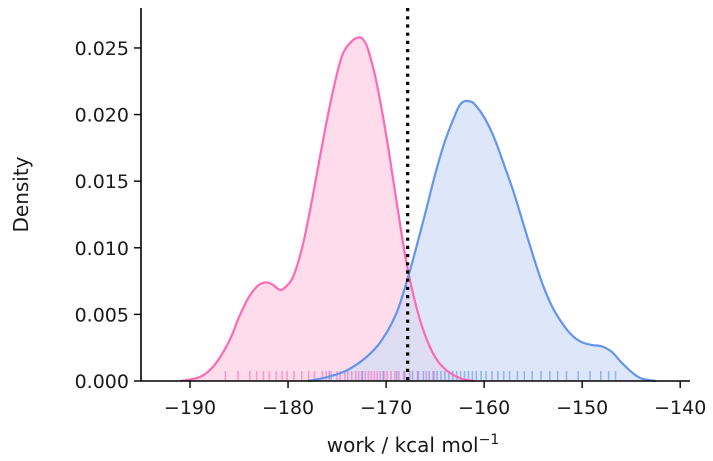  What do you see at coordinates (403, 445) in the screenshot?
I see `x-axis-label-main: work / kcal mol` at bounding box center [403, 445].